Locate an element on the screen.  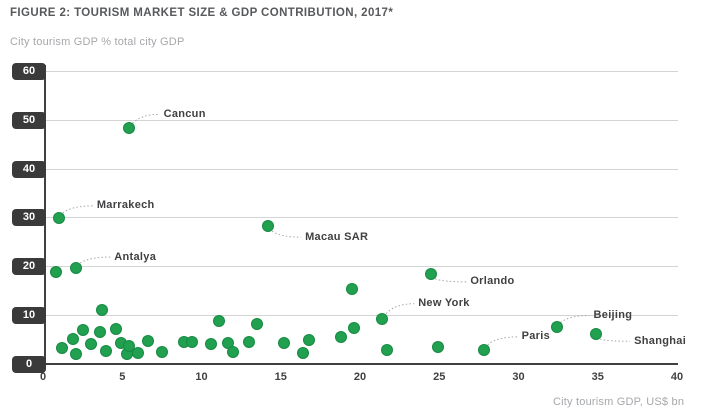
city-label-marrakech: Marrakech is located at coordinates (125, 205).